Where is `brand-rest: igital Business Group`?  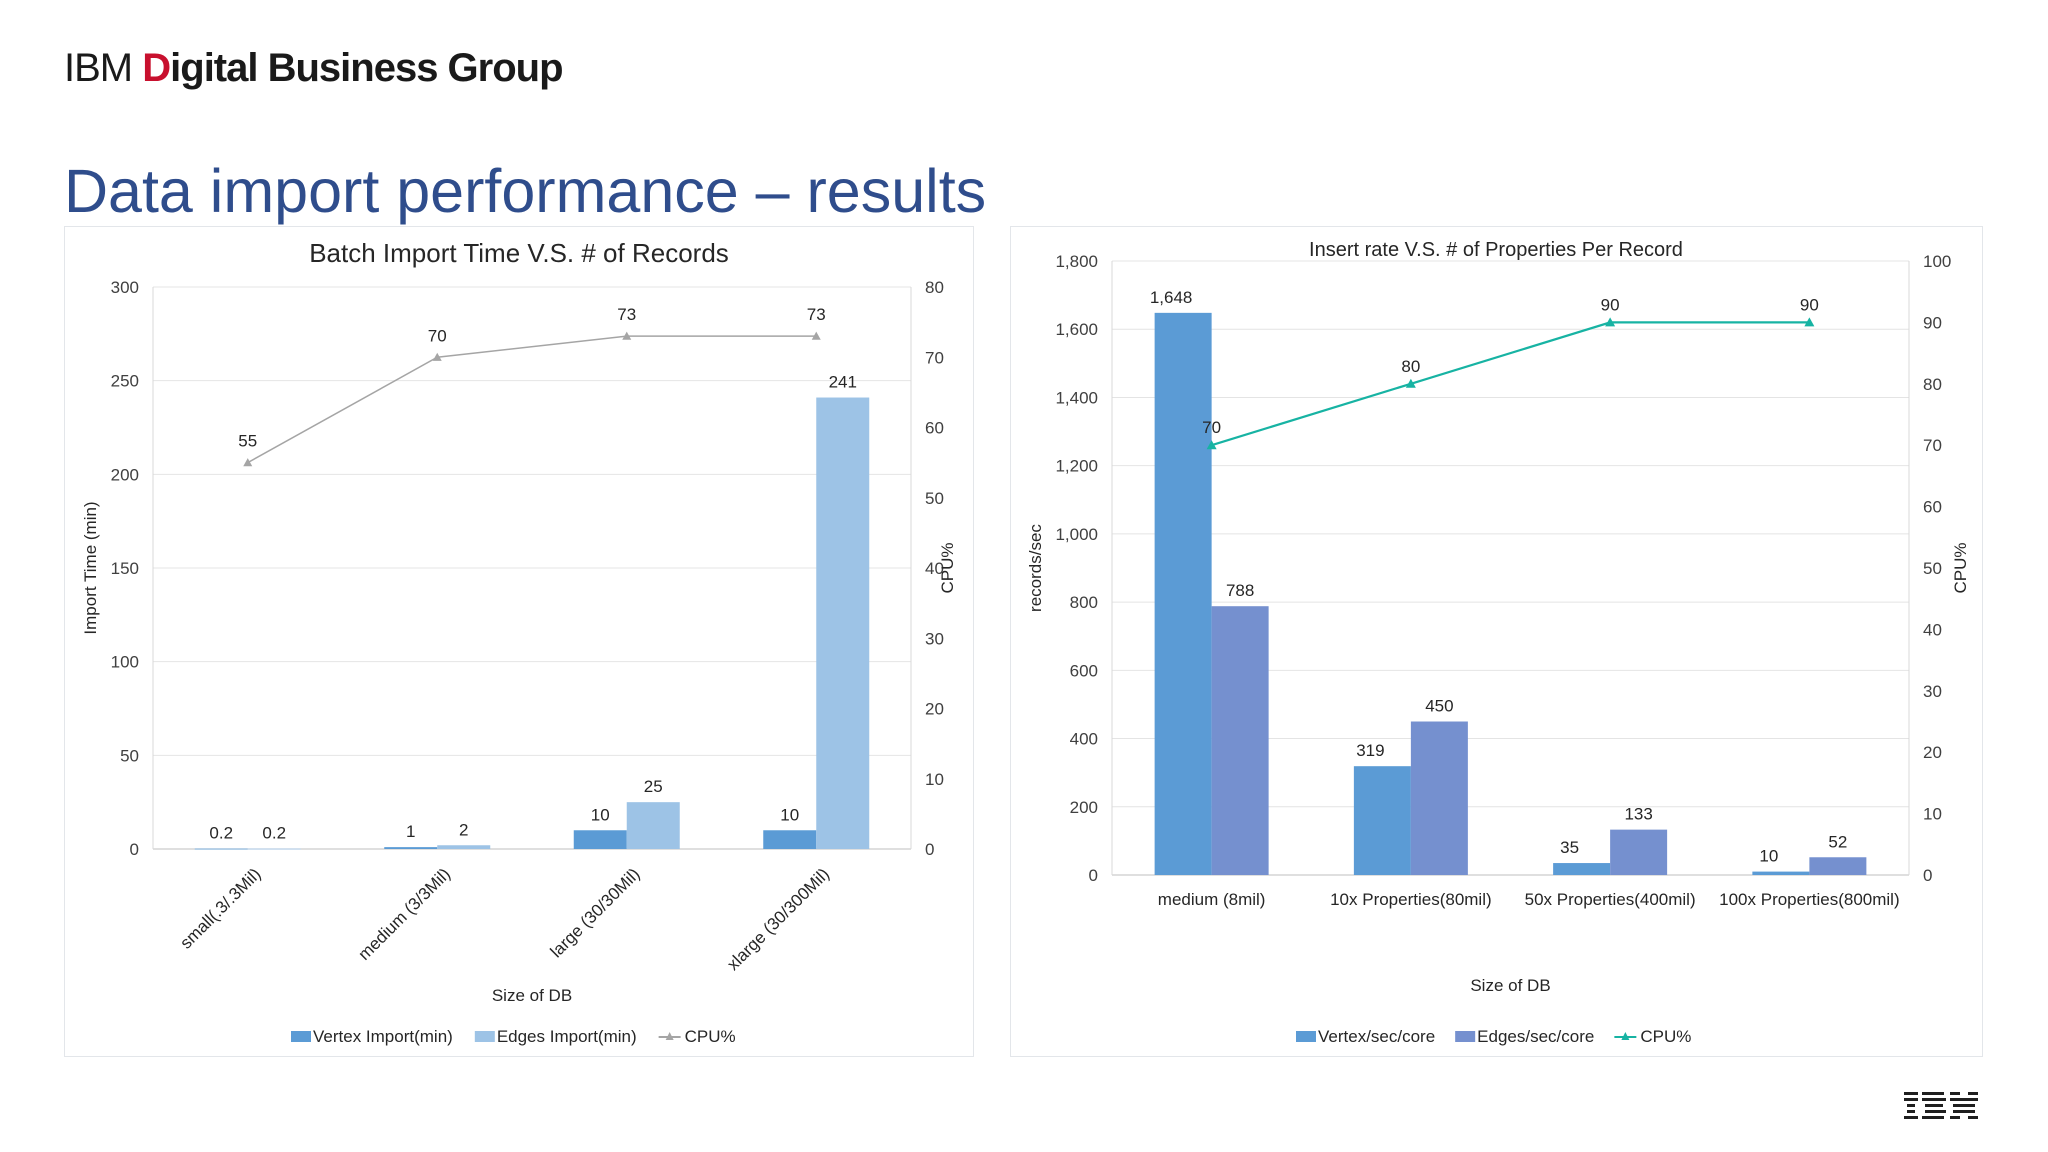
brand-rest: igital Business Group is located at coordinates (366, 68).